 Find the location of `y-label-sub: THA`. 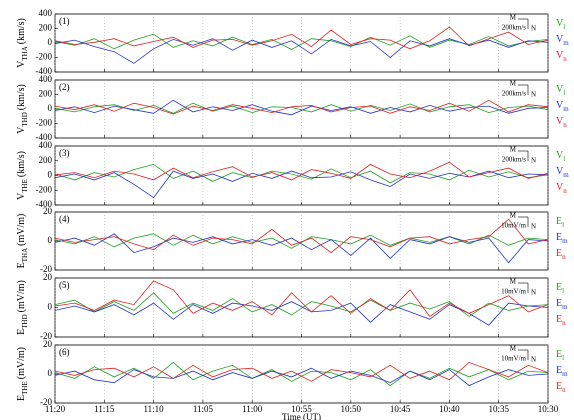

y-label-sub: THA is located at coordinates (25, 53).